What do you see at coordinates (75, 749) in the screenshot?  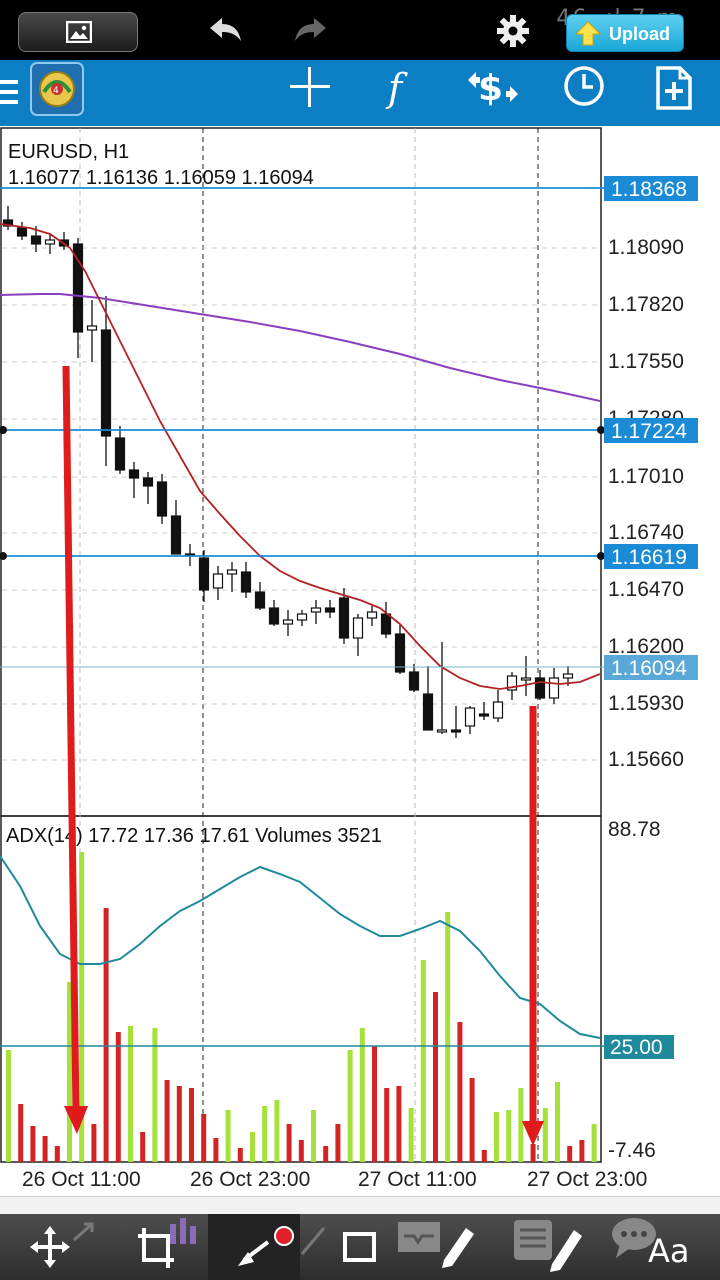 I see `annotation-arrow-left` at bounding box center [75, 749].